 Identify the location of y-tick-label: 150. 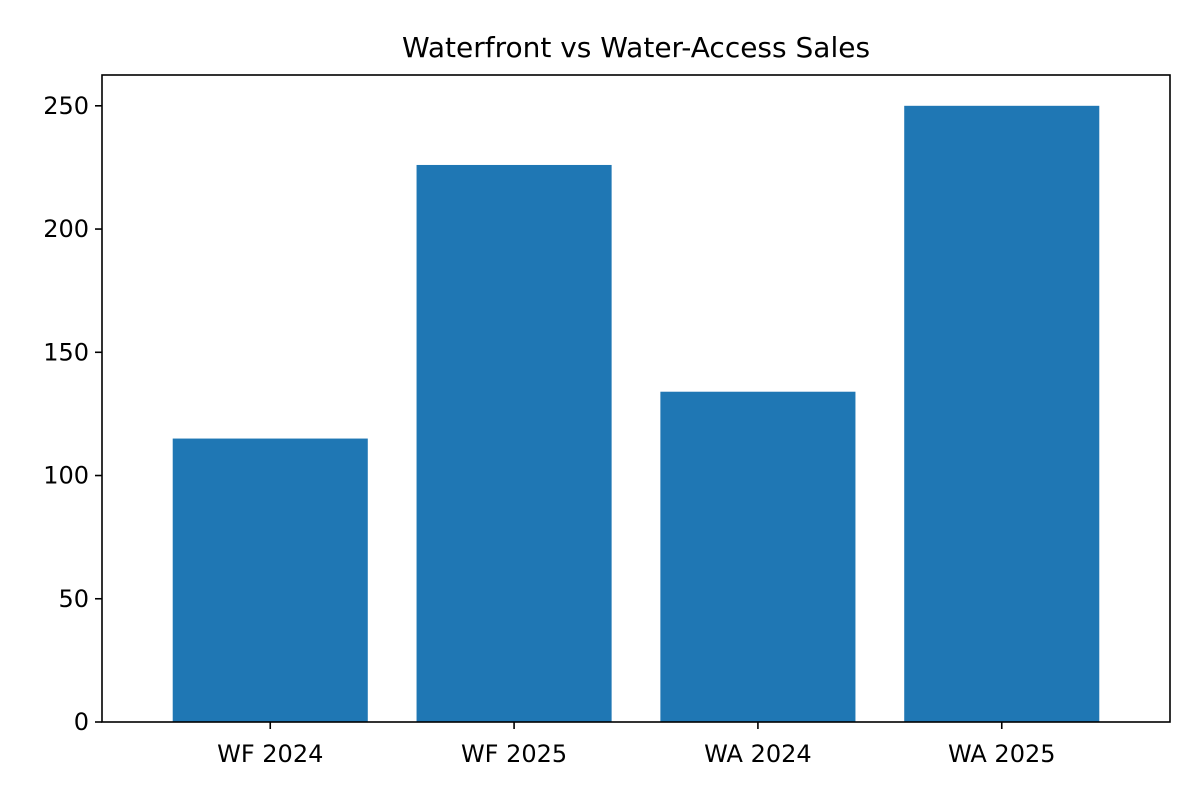
(66, 352).